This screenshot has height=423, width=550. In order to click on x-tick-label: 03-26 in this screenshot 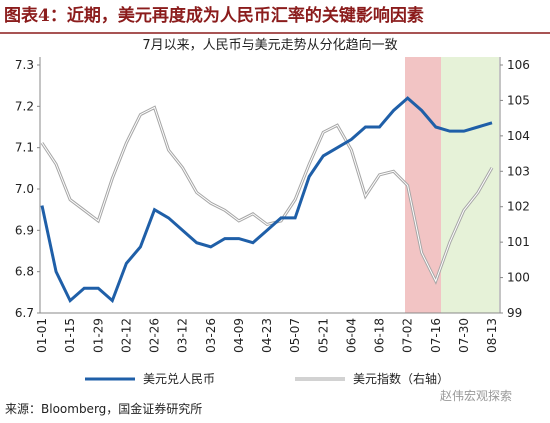, I will do `click(211, 335)`.